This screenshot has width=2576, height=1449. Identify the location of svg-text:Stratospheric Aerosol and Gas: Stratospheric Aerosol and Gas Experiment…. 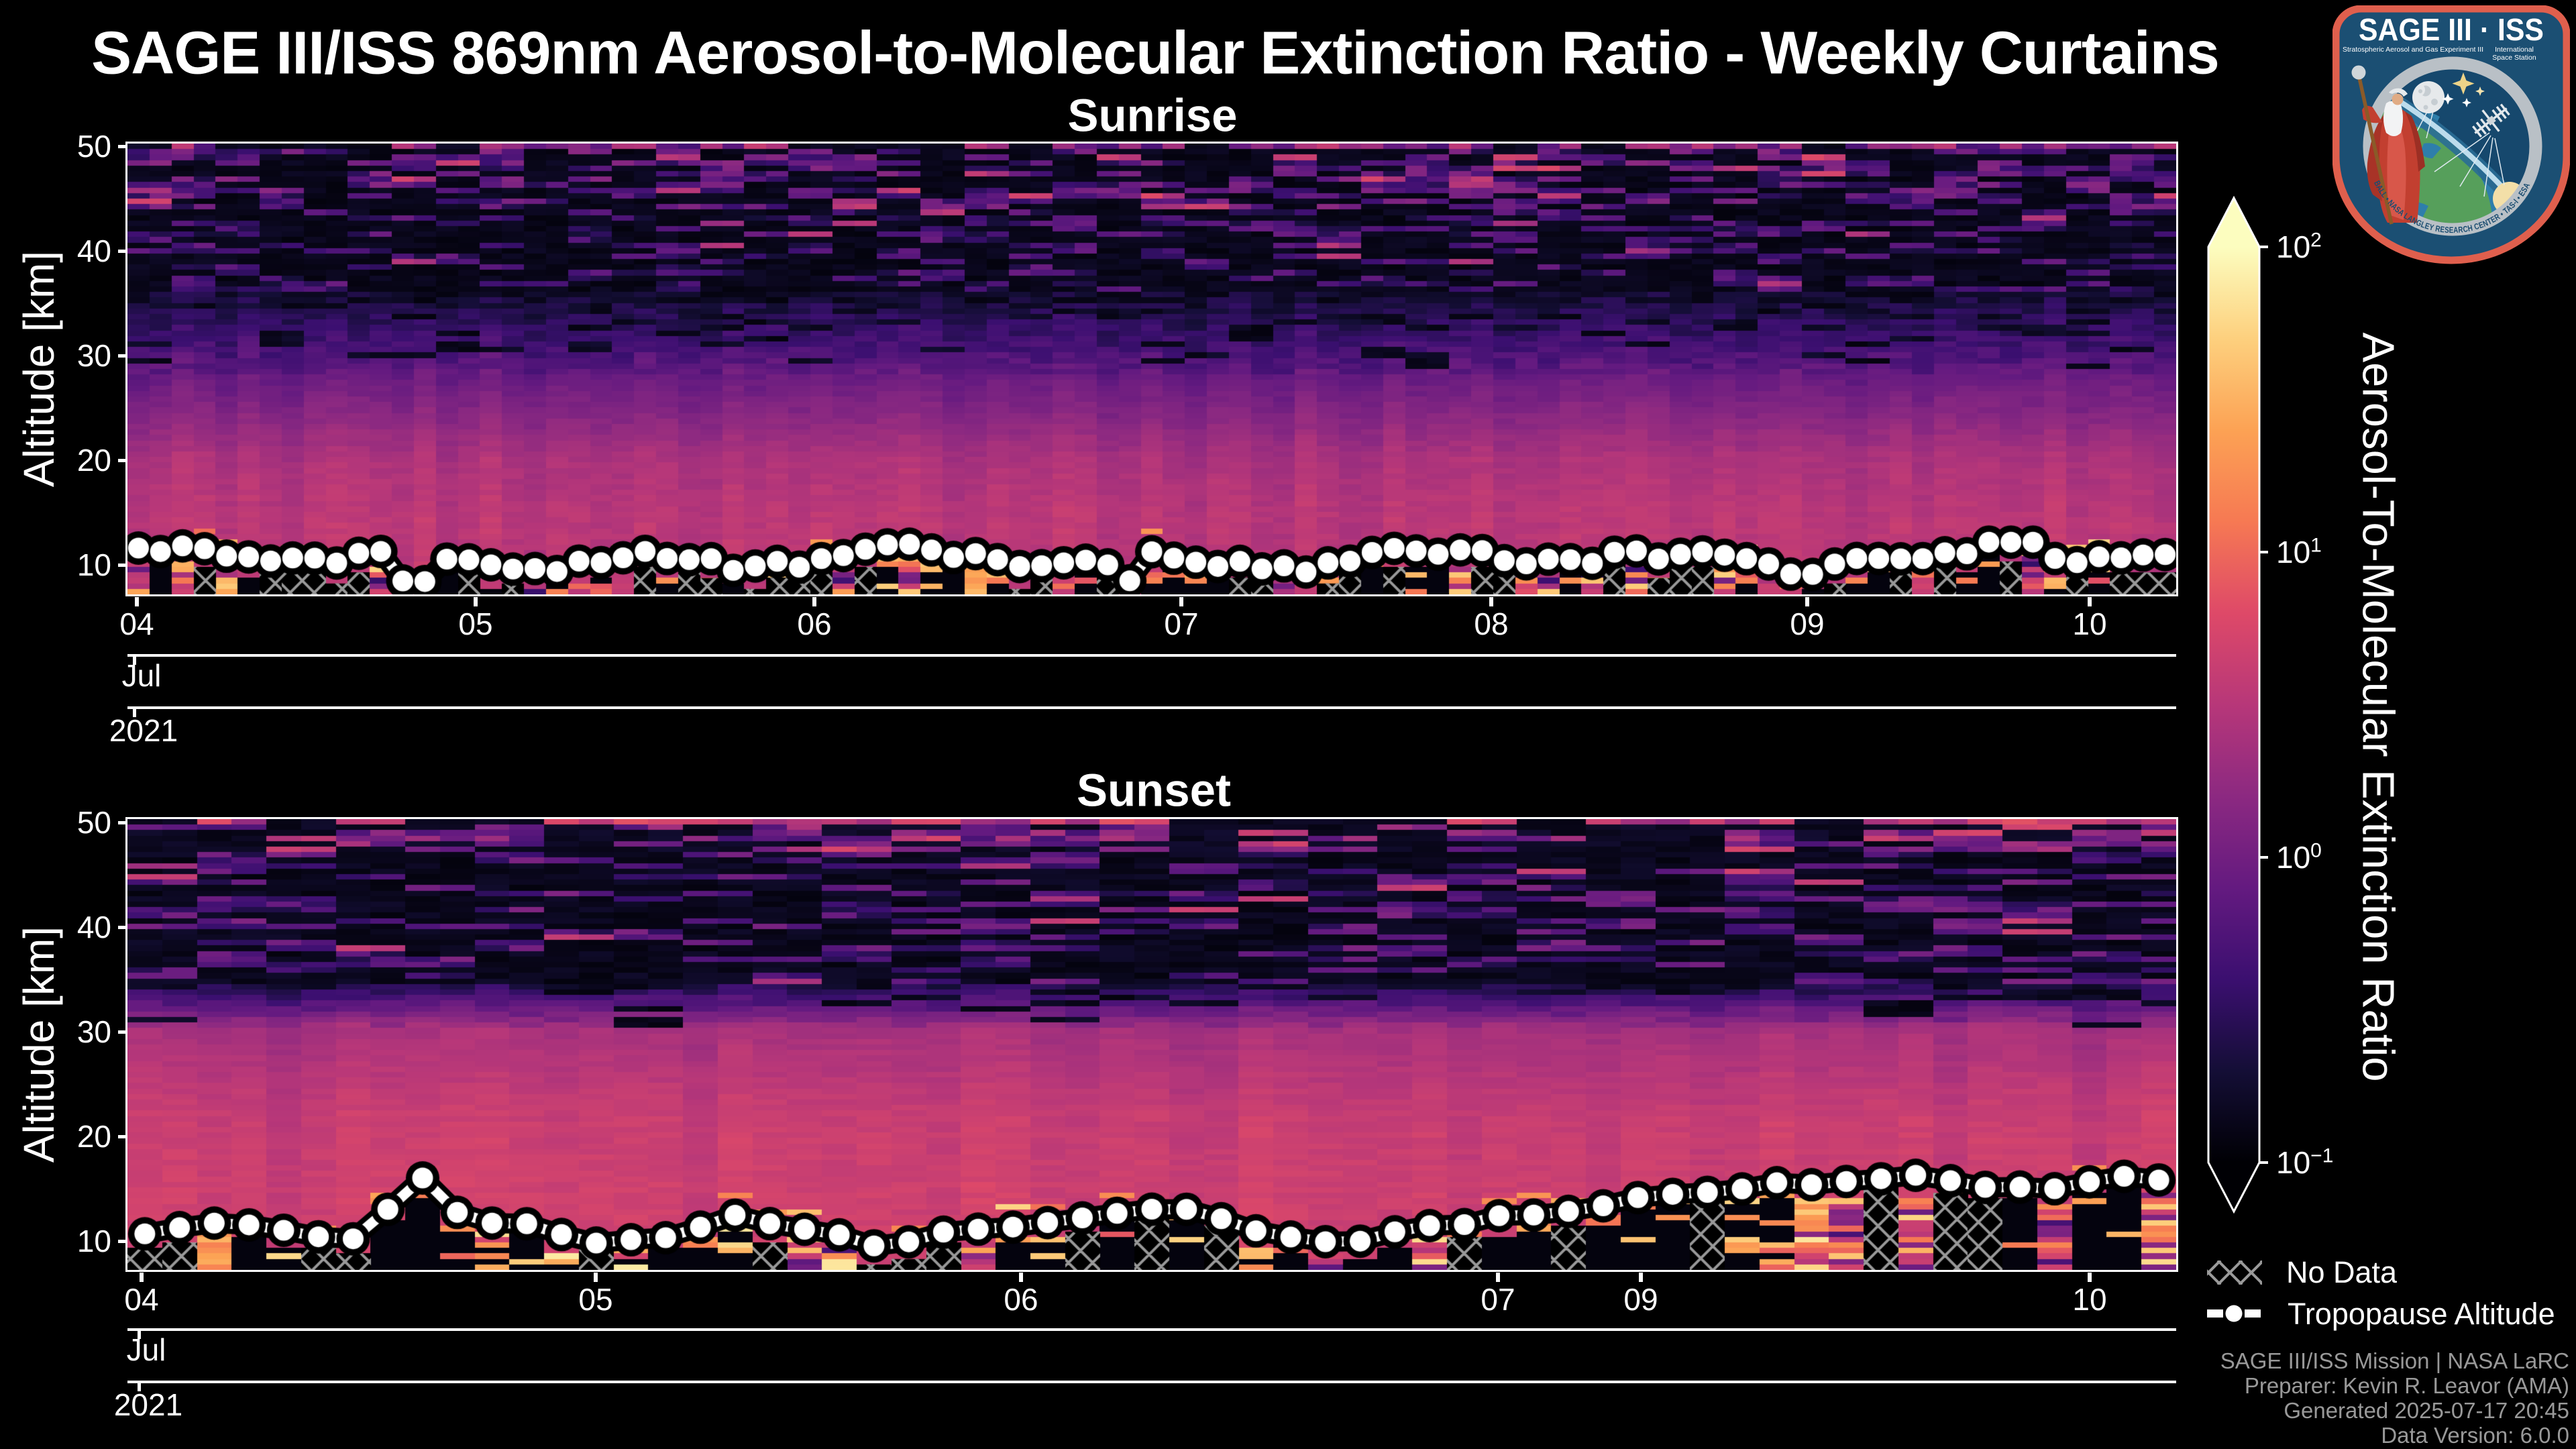
(2413, 50).